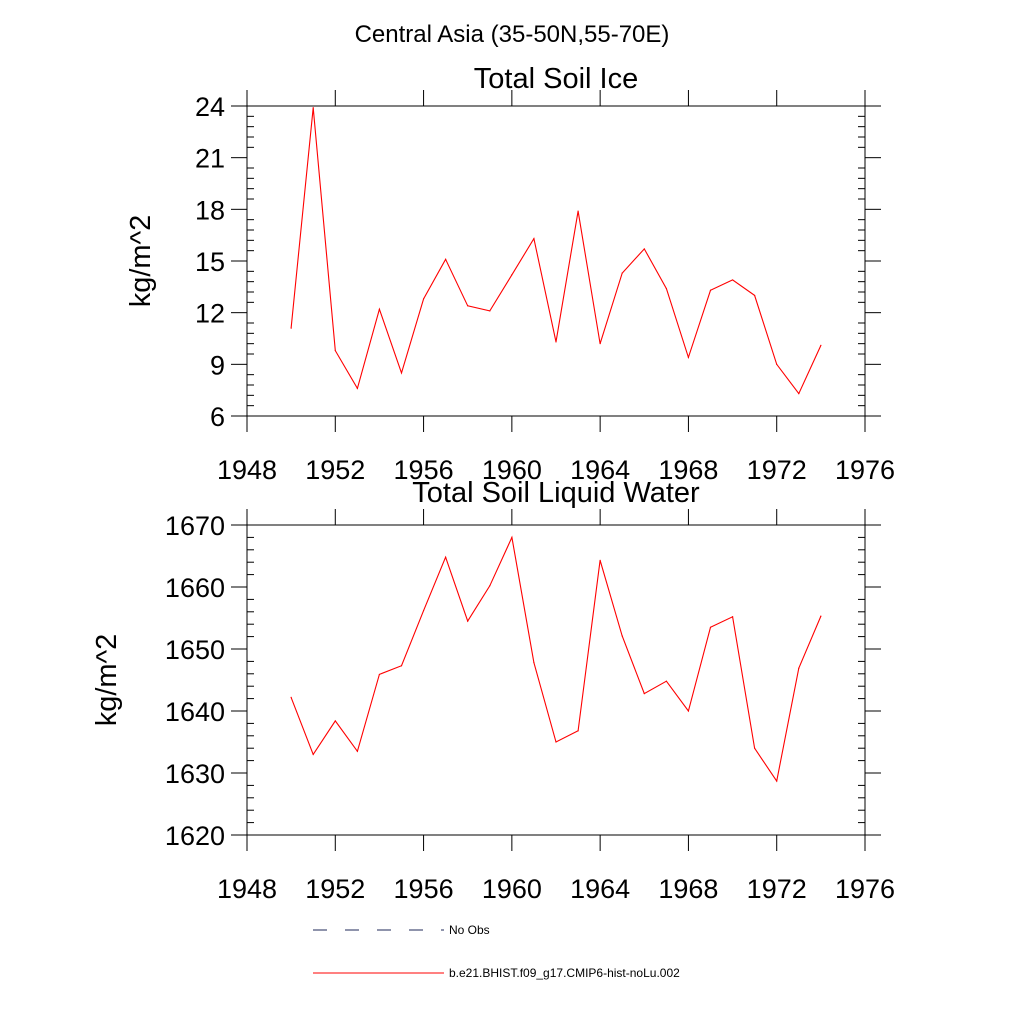 This screenshot has width=1024, height=1024. Describe the element at coordinates (210, 210) in the screenshot. I see `chart-soil-ice-y-tick-label: 18` at that location.